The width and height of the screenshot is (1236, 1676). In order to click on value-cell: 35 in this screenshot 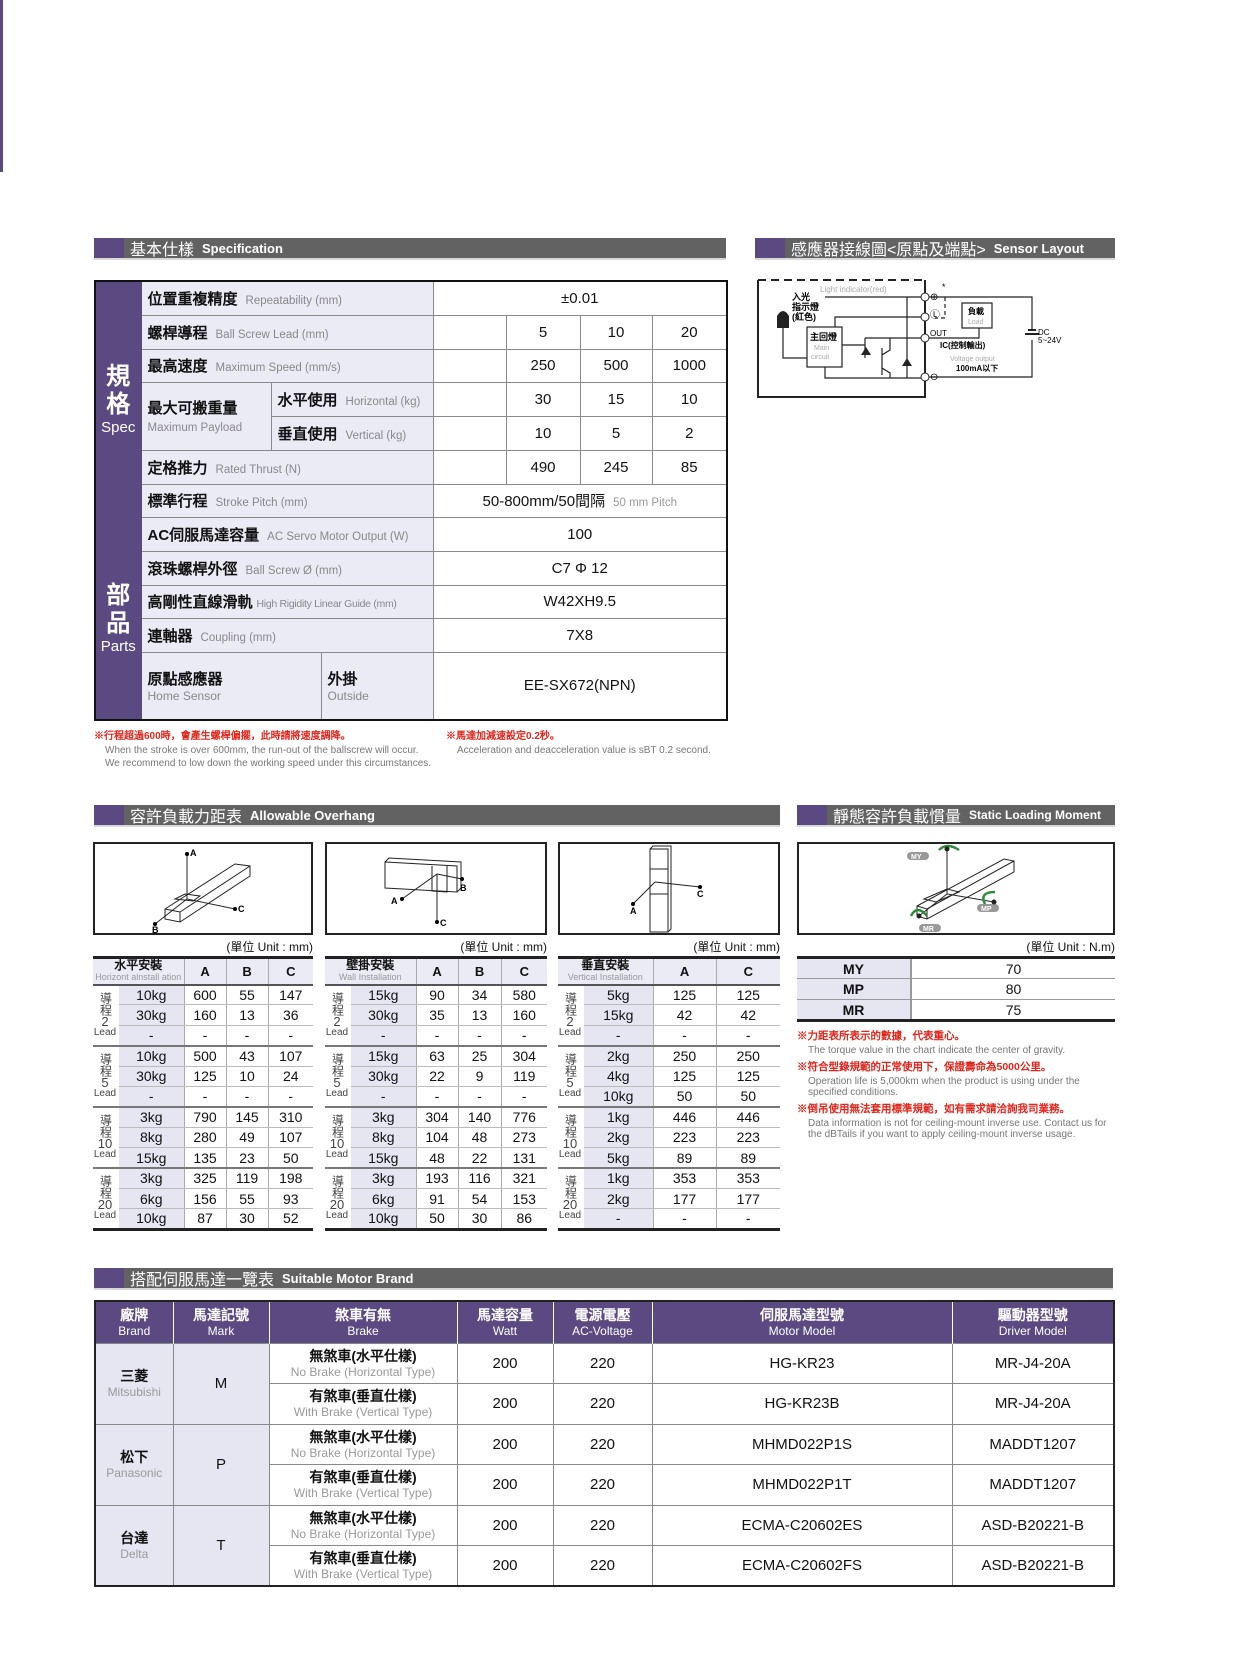, I will do `click(437, 1015)`.